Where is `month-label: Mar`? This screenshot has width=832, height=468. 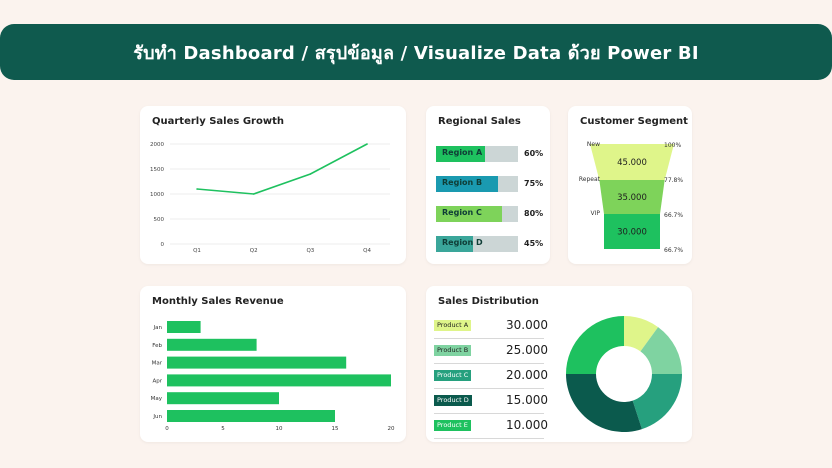 month-label: Mar is located at coordinates (157, 364).